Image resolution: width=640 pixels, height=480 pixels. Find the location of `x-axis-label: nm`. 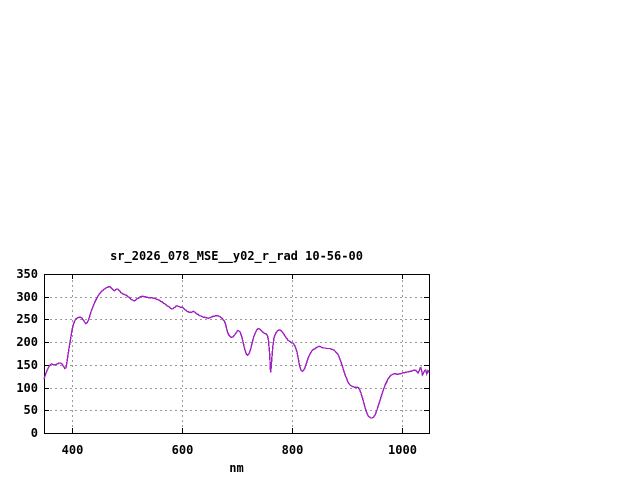

x-axis-label: nm is located at coordinates (236, 468).